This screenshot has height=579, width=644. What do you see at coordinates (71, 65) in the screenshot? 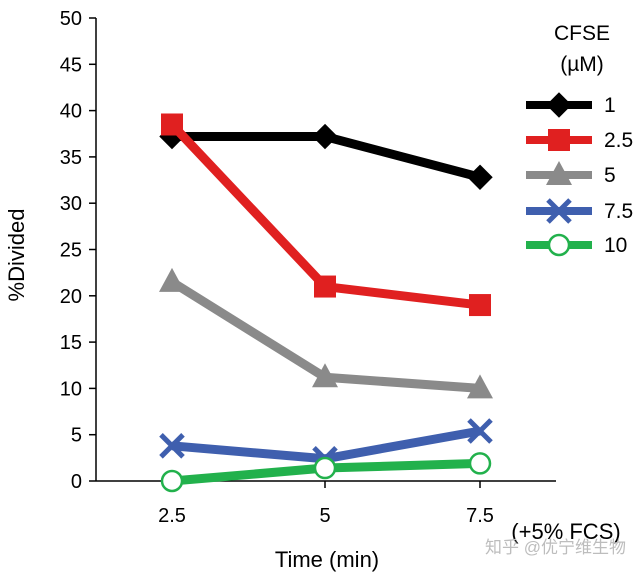
I see `y-tick-label-45: 45` at bounding box center [71, 65].